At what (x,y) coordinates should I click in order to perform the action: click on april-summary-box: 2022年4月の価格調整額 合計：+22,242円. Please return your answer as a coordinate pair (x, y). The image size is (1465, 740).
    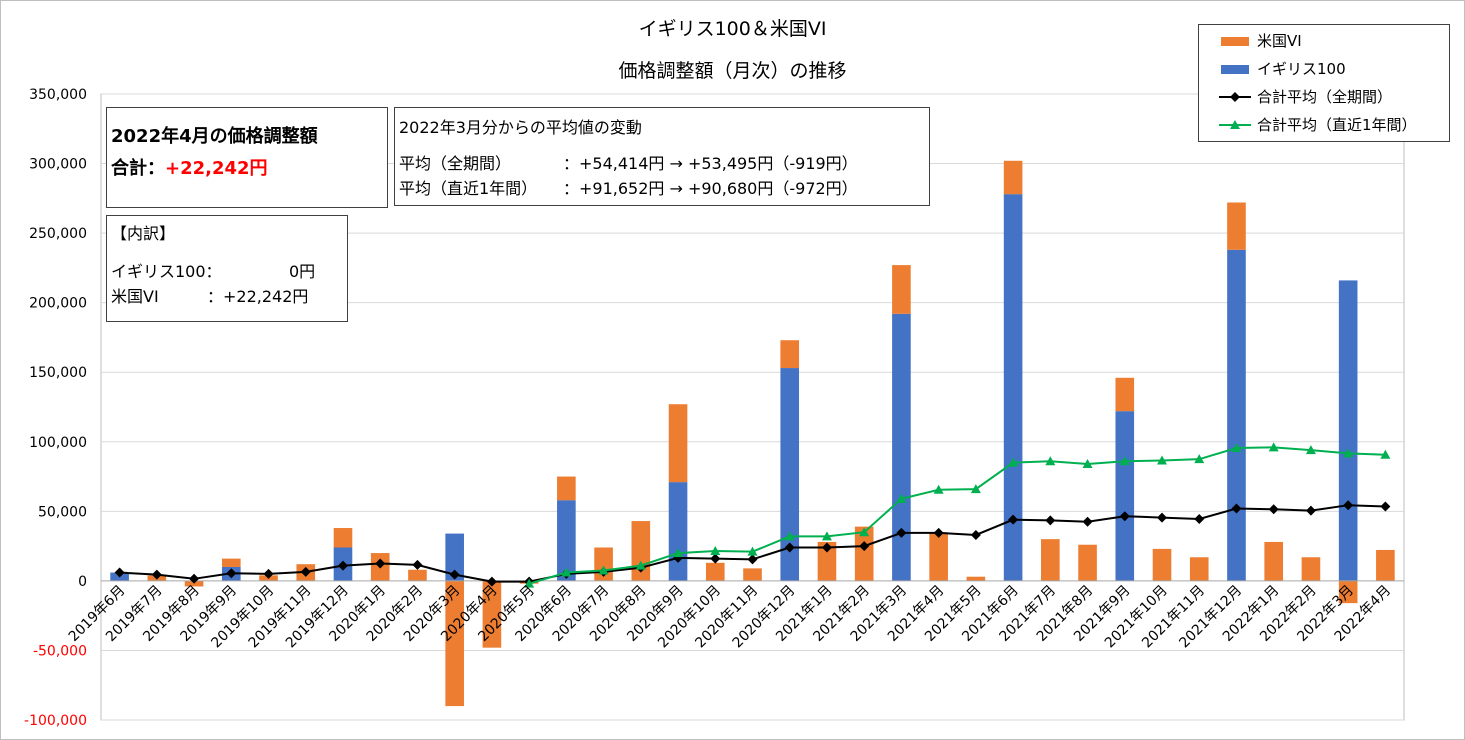
    Looking at the image, I should click on (247, 157).